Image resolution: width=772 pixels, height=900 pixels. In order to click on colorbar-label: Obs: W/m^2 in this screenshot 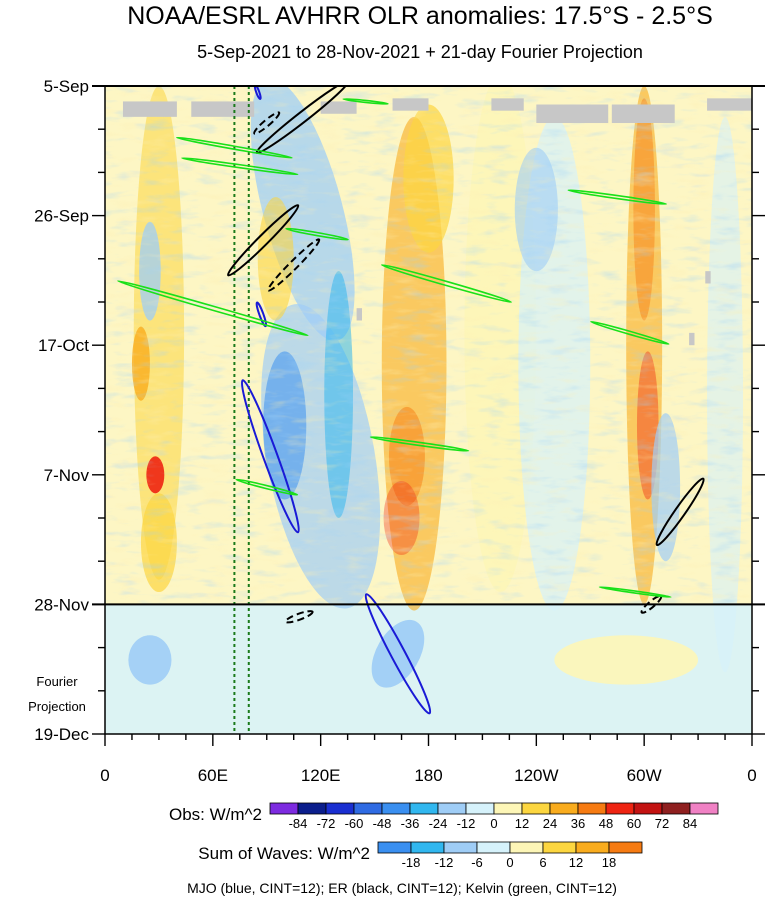, I will do `click(215, 814)`.